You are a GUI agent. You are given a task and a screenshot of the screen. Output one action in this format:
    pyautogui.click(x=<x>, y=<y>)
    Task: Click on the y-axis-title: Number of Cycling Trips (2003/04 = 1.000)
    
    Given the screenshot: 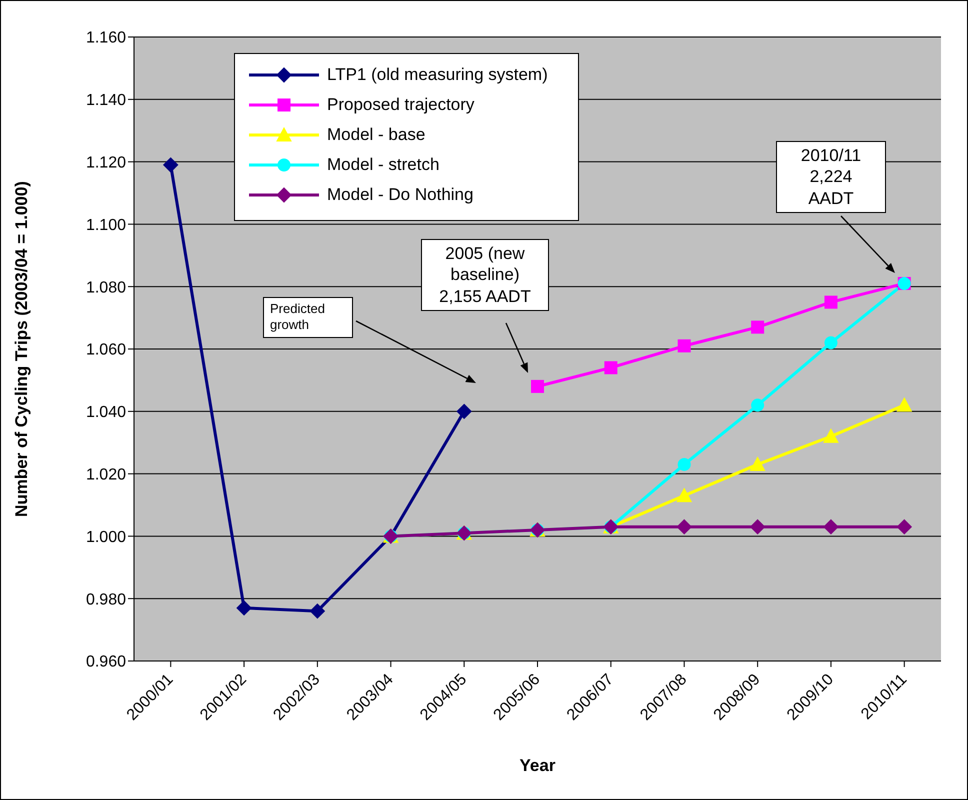 What is the action you would take?
    pyautogui.click(x=22, y=349)
    